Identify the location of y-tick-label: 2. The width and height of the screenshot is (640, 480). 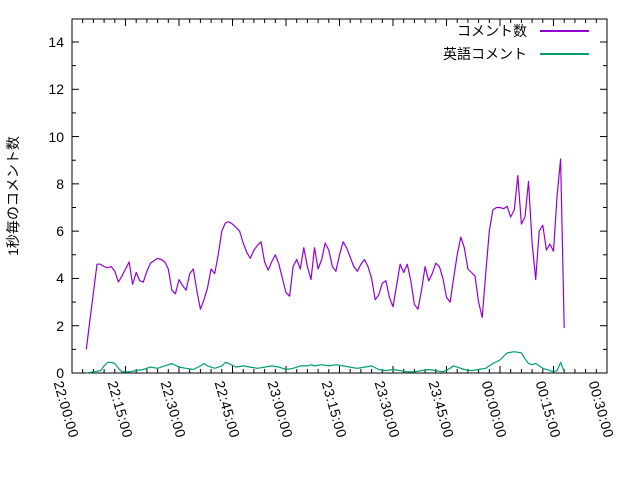
(60, 325).